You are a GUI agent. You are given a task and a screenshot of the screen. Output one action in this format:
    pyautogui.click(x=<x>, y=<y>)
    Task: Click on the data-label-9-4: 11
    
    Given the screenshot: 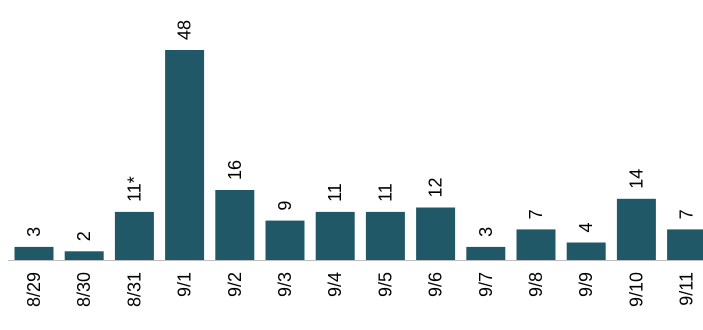 What is the action you would take?
    pyautogui.click(x=335, y=192)
    